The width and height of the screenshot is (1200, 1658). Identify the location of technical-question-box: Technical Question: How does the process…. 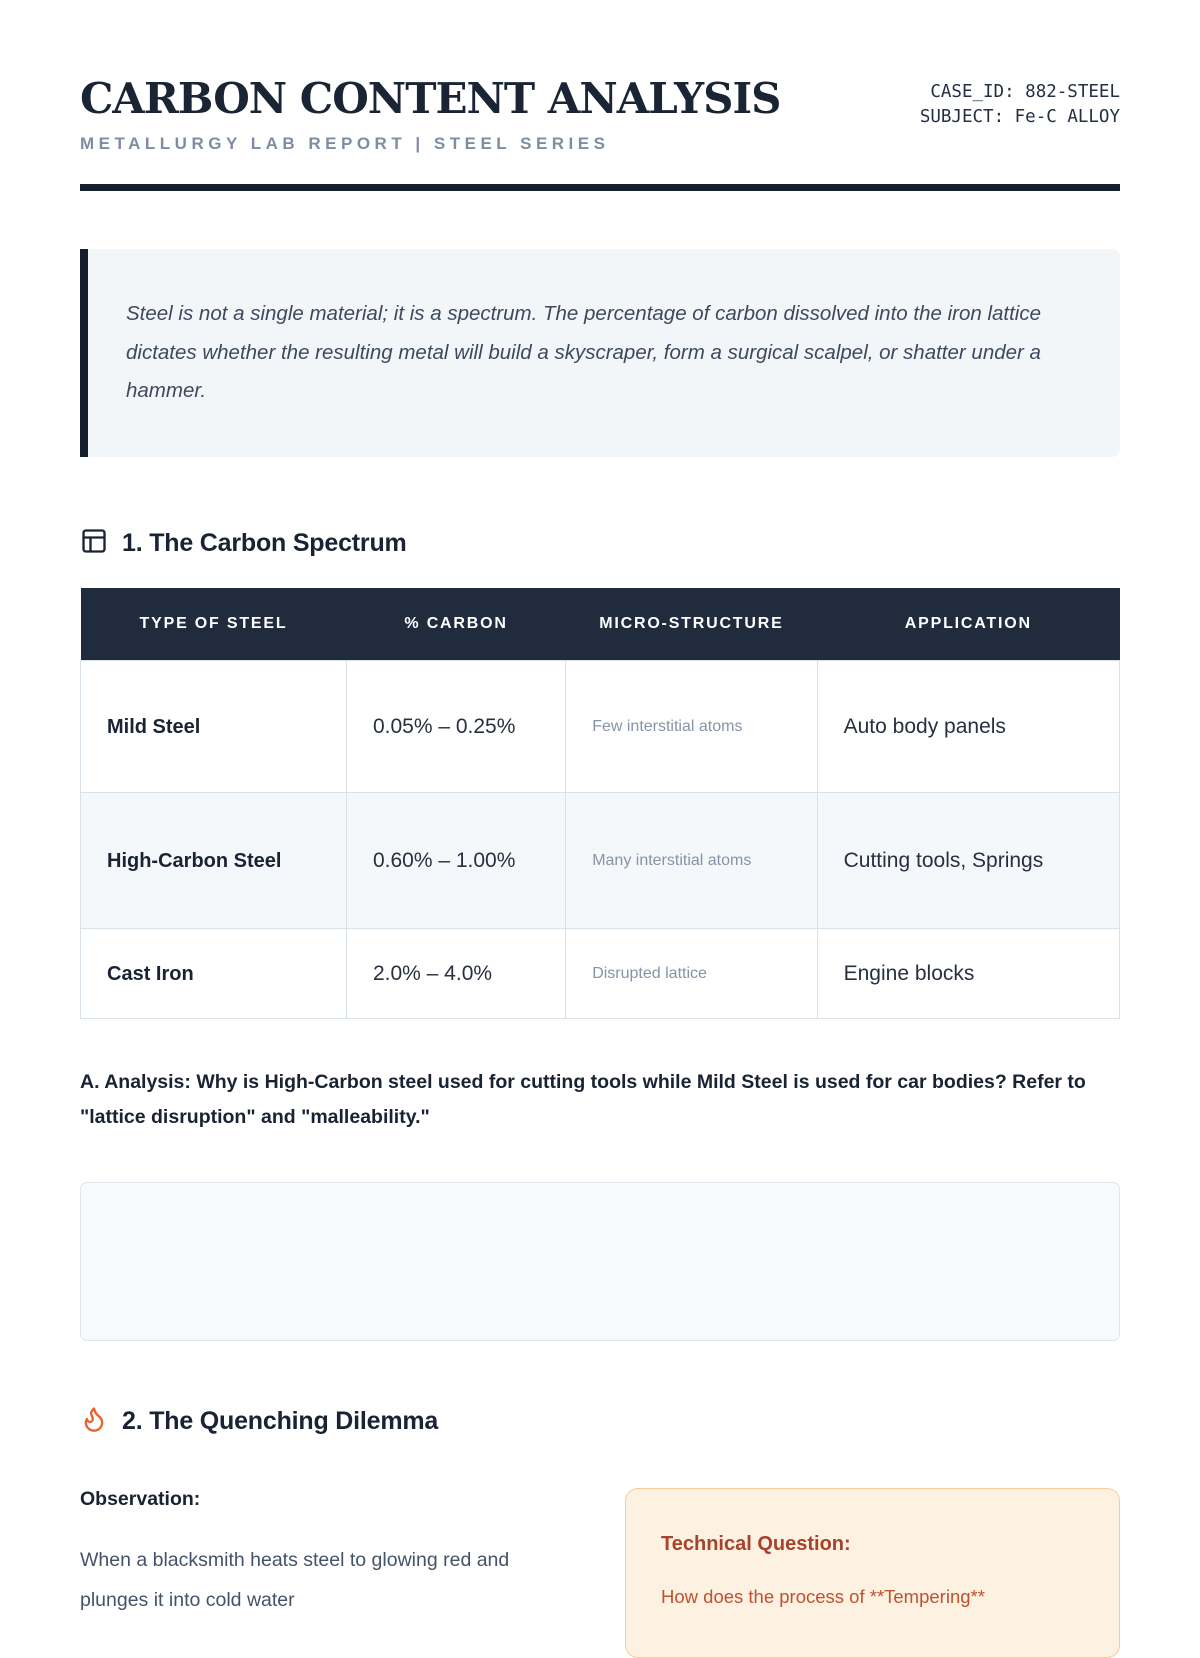
(872, 1572).